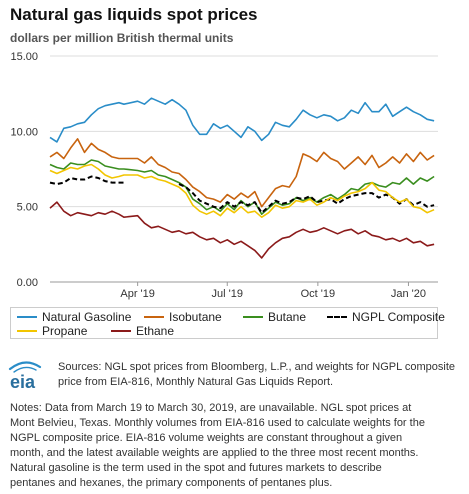 This screenshot has width=469, height=494. I want to click on y-tick-label: 0.00, so click(27, 283).